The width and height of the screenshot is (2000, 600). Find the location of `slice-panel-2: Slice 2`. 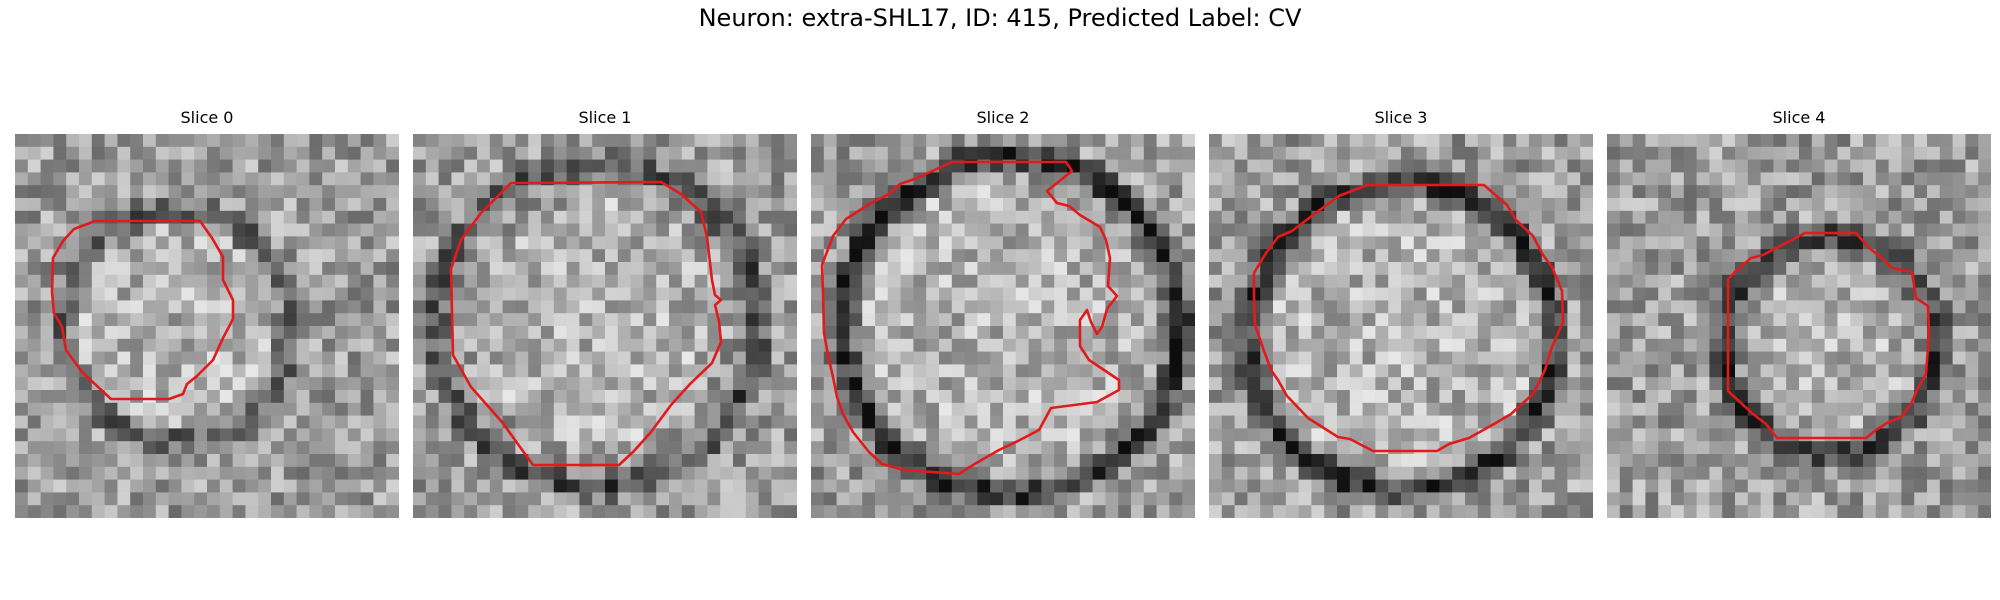

slice-panel-2: Slice 2 is located at coordinates (1003, 314).